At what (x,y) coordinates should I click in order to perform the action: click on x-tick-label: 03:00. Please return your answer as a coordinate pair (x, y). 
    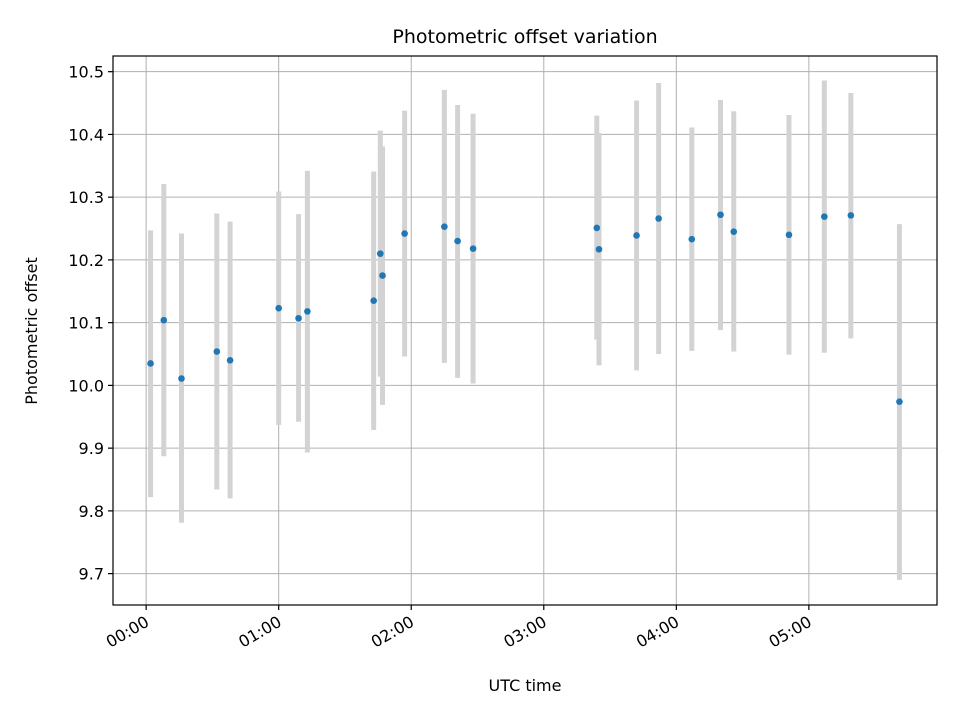
    Looking at the image, I should click on (524, 632).